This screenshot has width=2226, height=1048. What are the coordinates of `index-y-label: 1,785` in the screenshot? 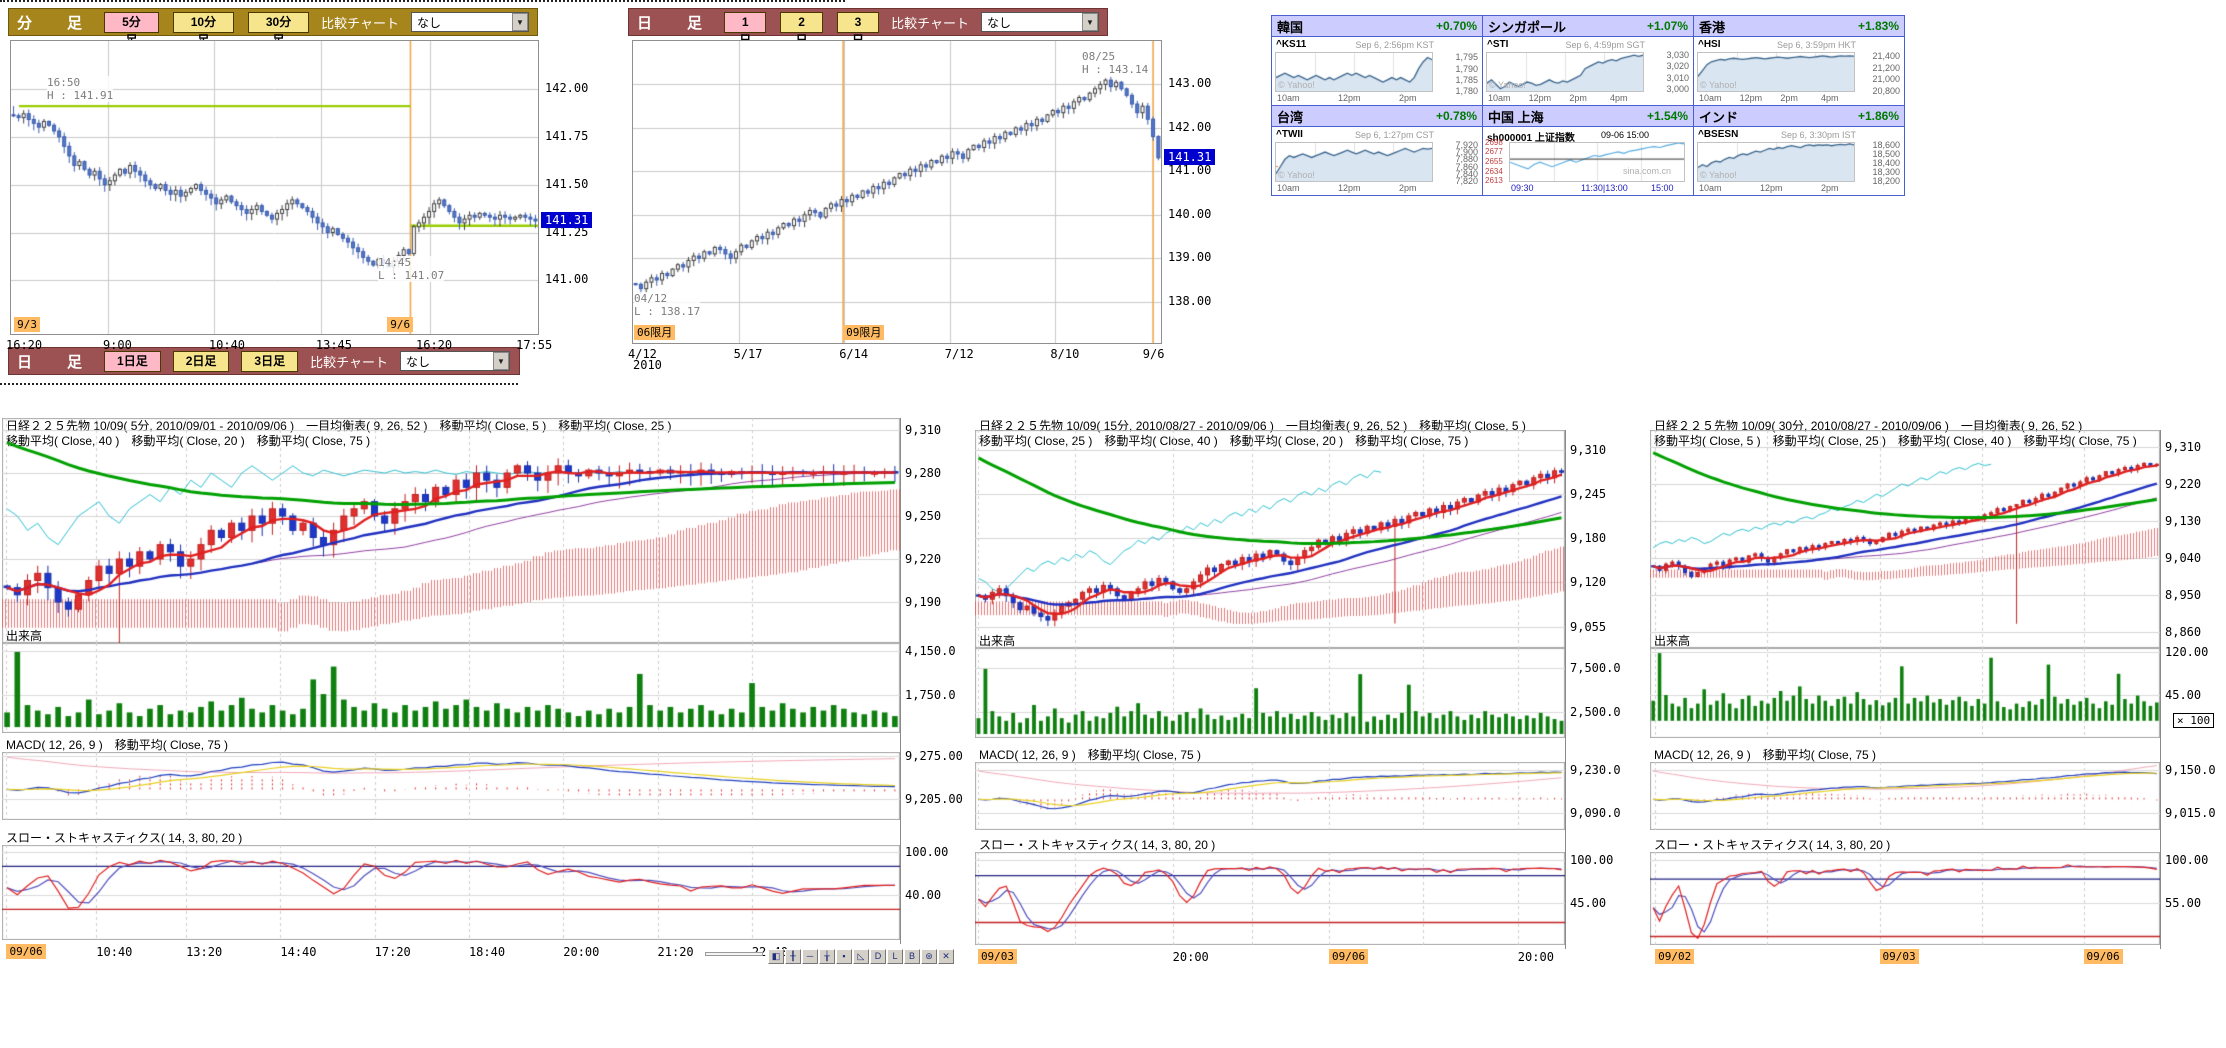 It's located at (1466, 79).